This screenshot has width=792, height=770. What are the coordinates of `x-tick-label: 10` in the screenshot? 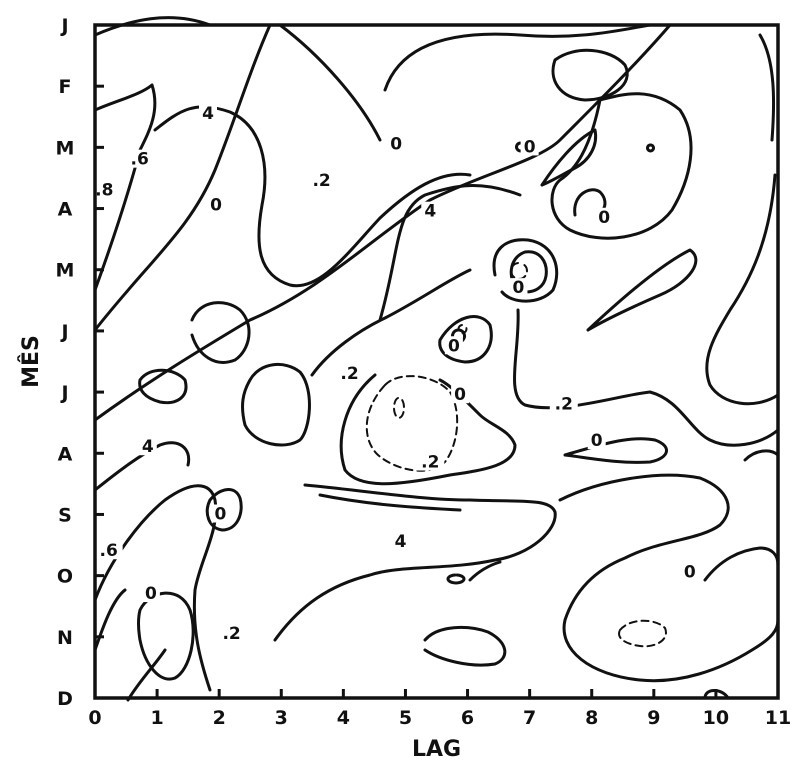 It's located at (716, 718).